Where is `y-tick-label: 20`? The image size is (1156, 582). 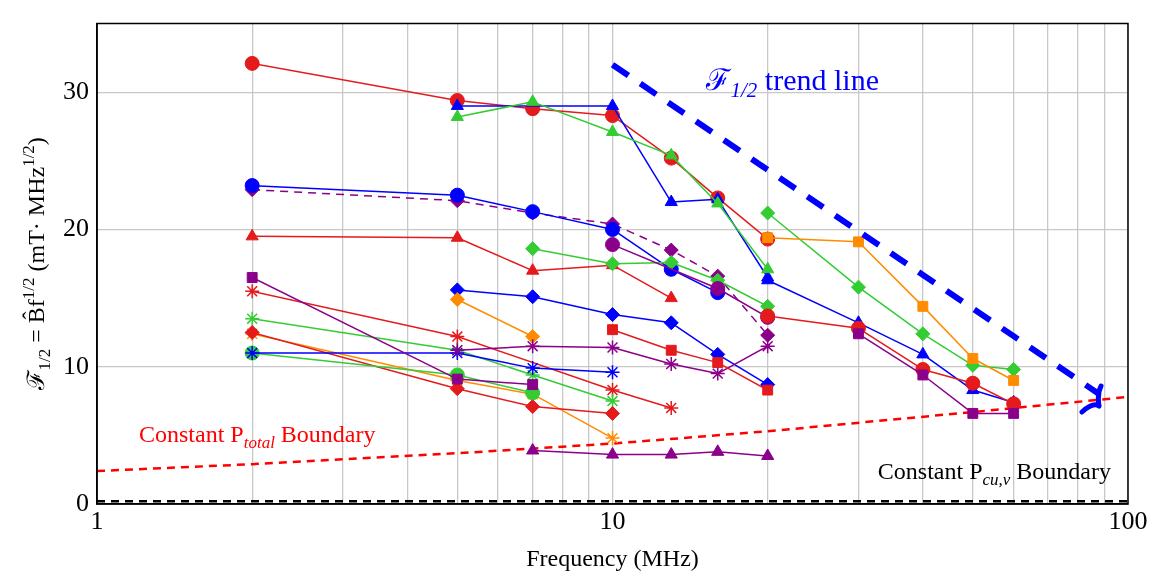 y-tick-label: 20 is located at coordinates (76, 228).